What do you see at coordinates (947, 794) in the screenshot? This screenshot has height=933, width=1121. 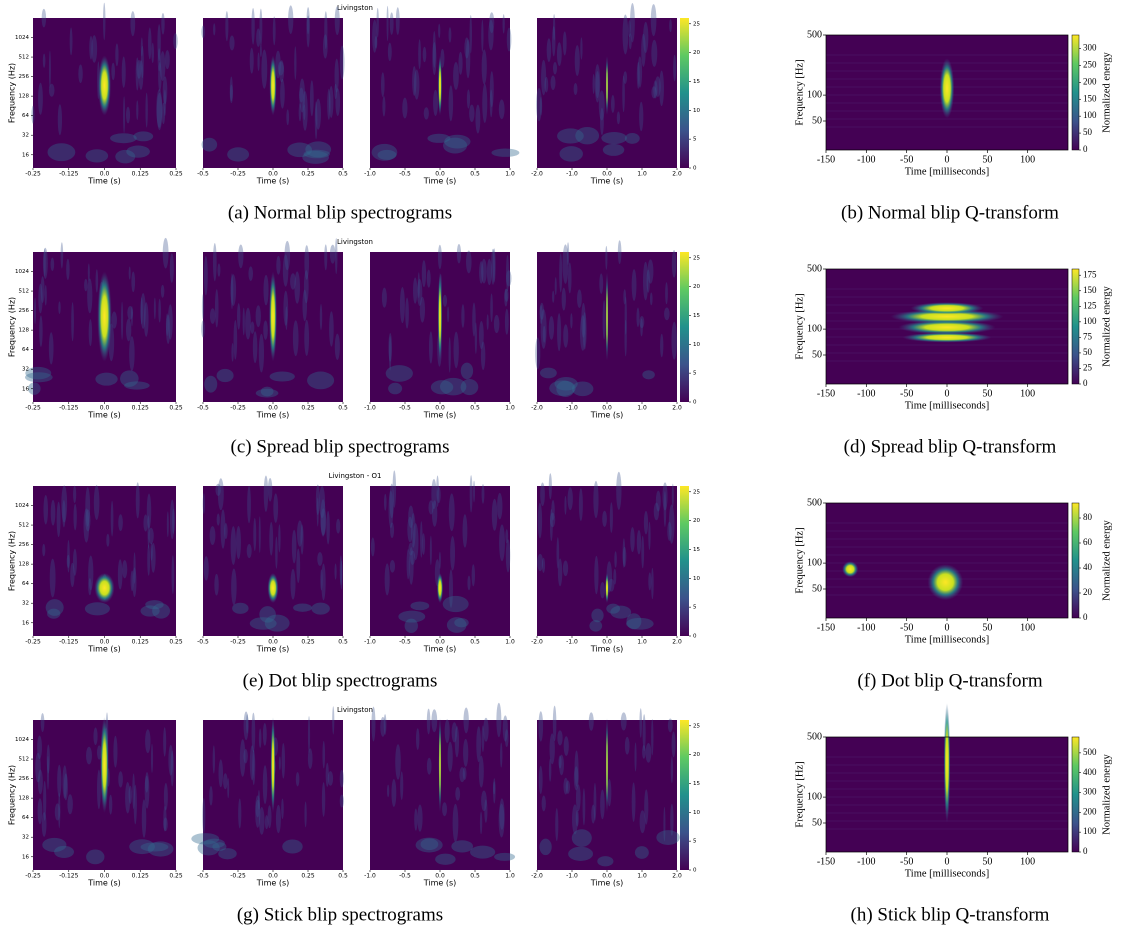 I see `frame` at bounding box center [947, 794].